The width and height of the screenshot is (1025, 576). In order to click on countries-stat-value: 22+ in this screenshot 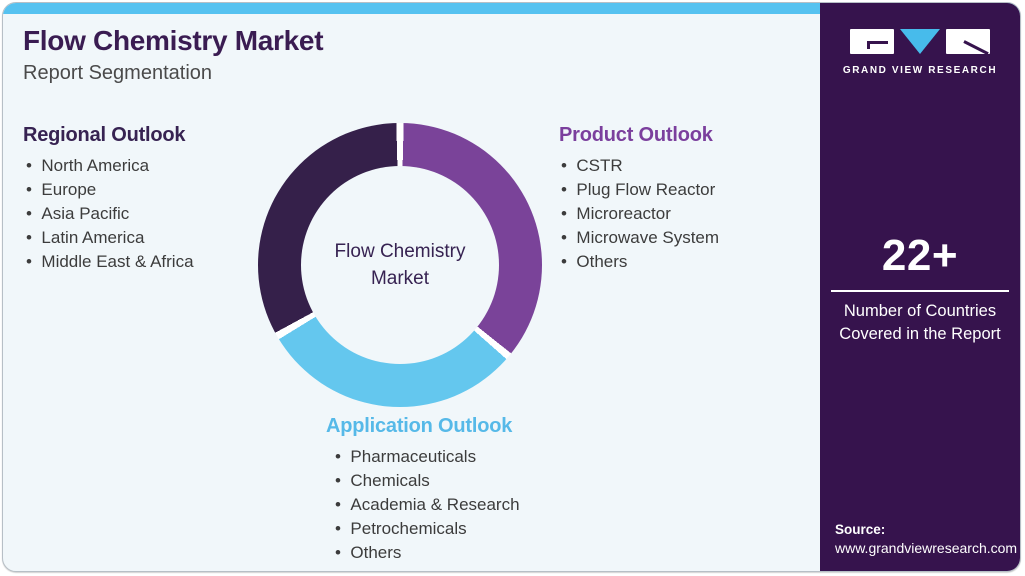, I will do `click(920, 255)`.